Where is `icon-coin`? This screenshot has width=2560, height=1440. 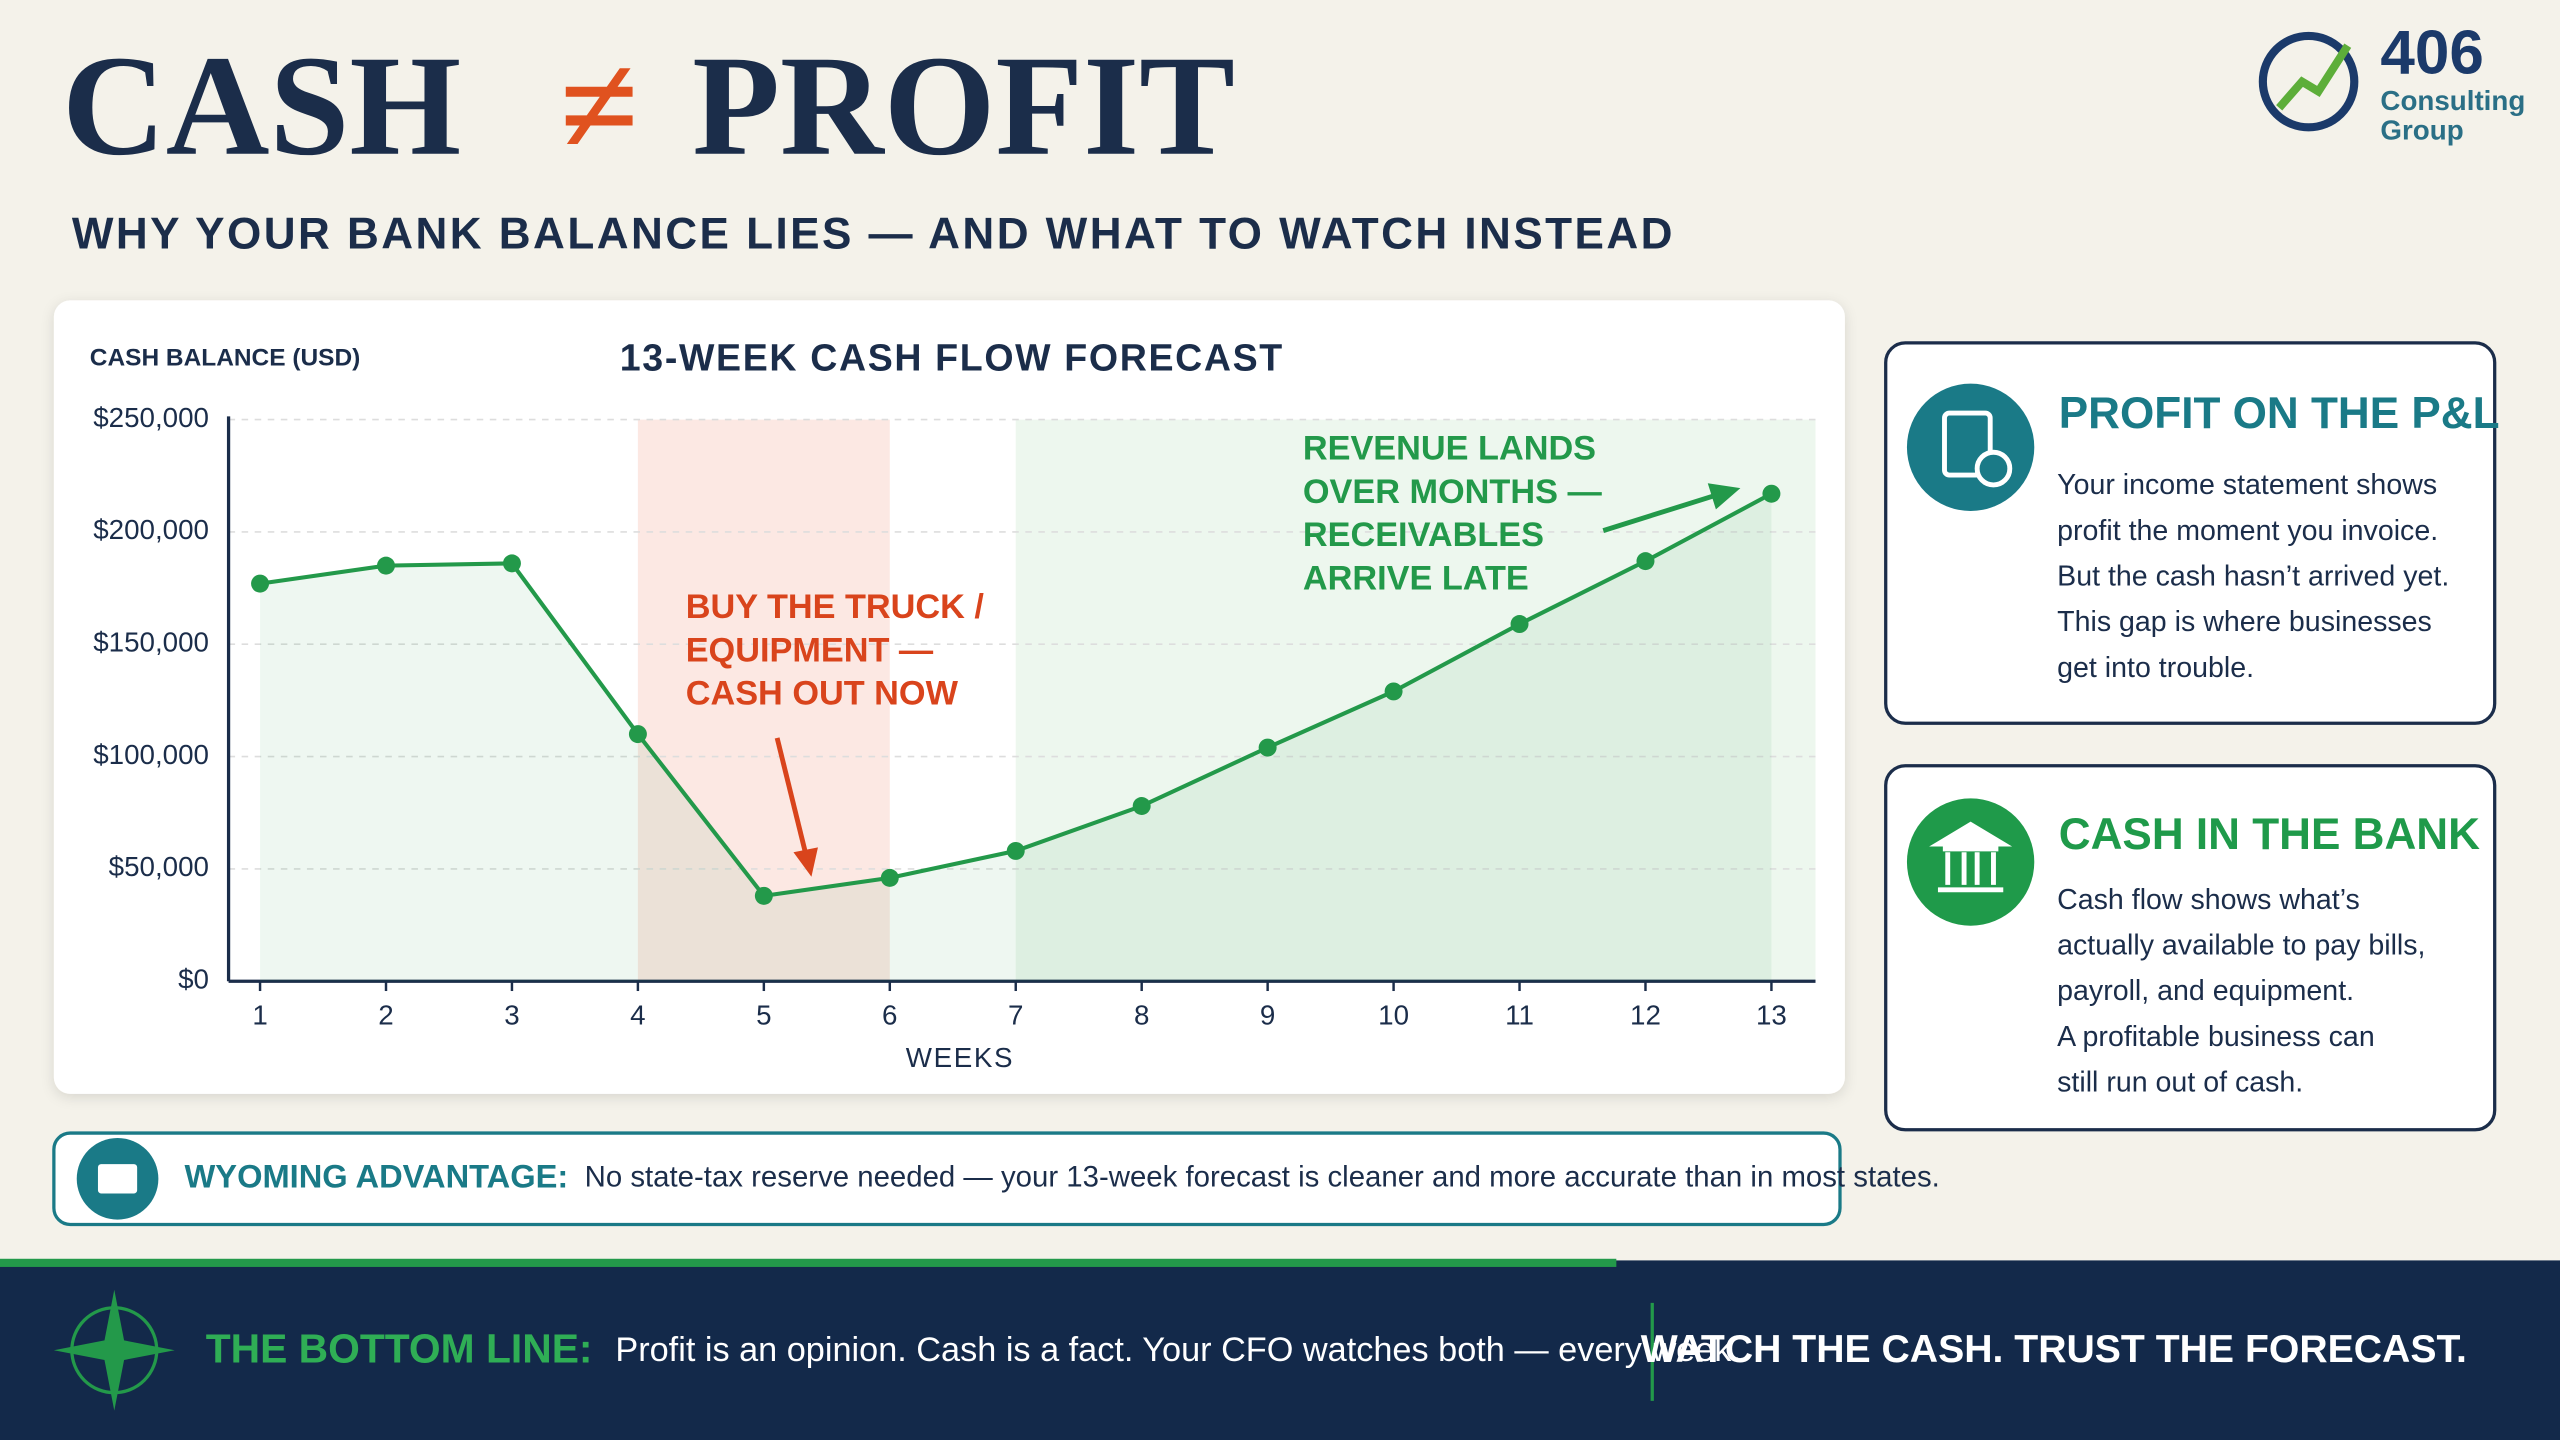 icon-coin is located at coordinates (1993, 468).